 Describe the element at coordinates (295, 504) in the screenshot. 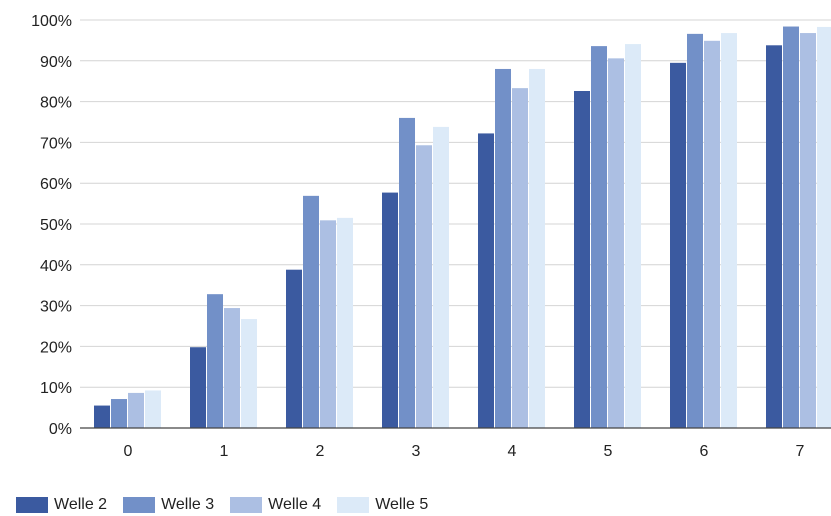

I see `legend-label: Welle 4` at that location.